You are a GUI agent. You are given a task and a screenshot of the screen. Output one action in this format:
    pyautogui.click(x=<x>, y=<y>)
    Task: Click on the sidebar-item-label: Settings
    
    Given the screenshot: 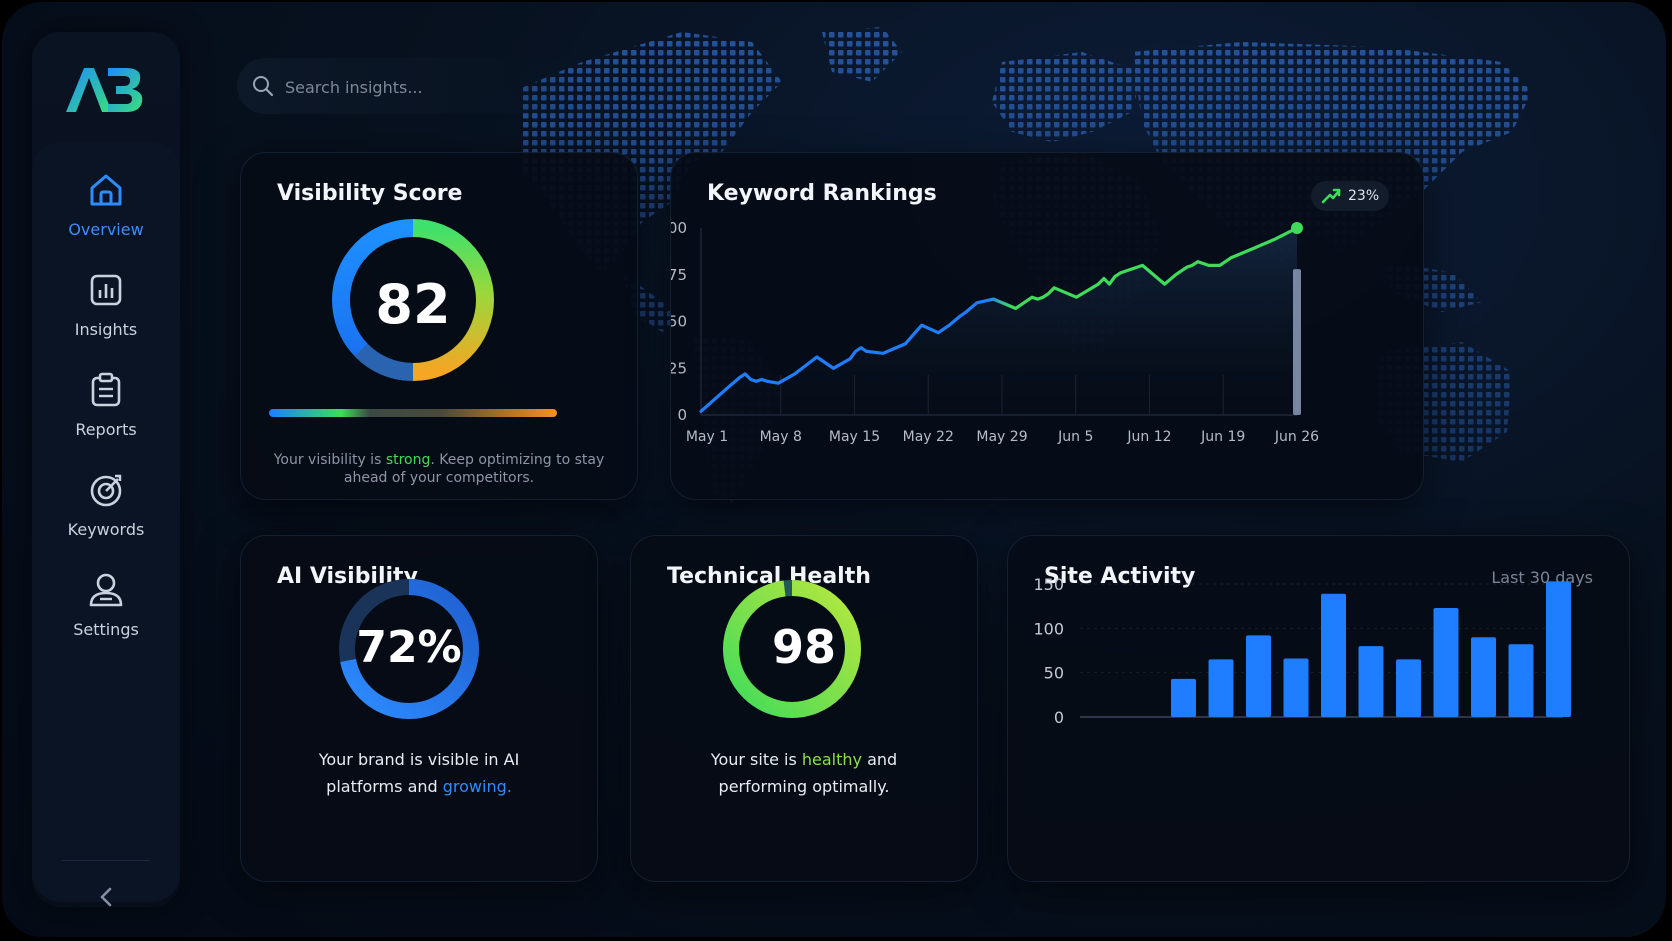 What is the action you would take?
    pyautogui.click(x=106, y=629)
    